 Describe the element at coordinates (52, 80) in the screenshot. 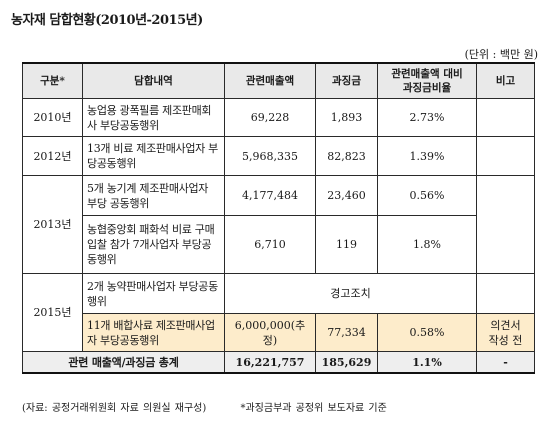

I see `header-year: 구분*` at that location.